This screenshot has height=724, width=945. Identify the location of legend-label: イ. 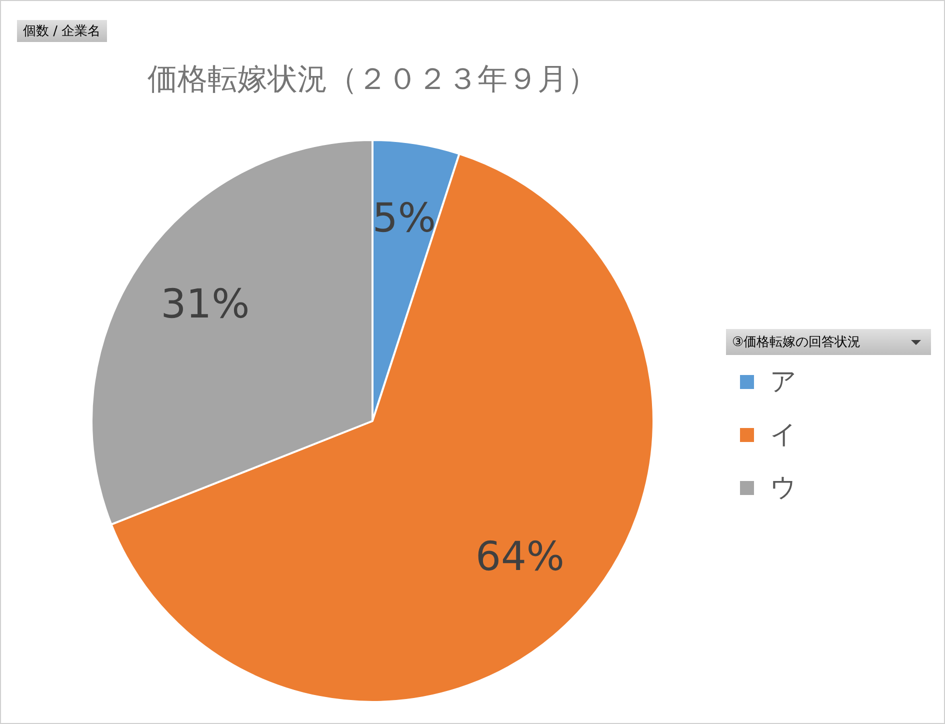
(783, 435).